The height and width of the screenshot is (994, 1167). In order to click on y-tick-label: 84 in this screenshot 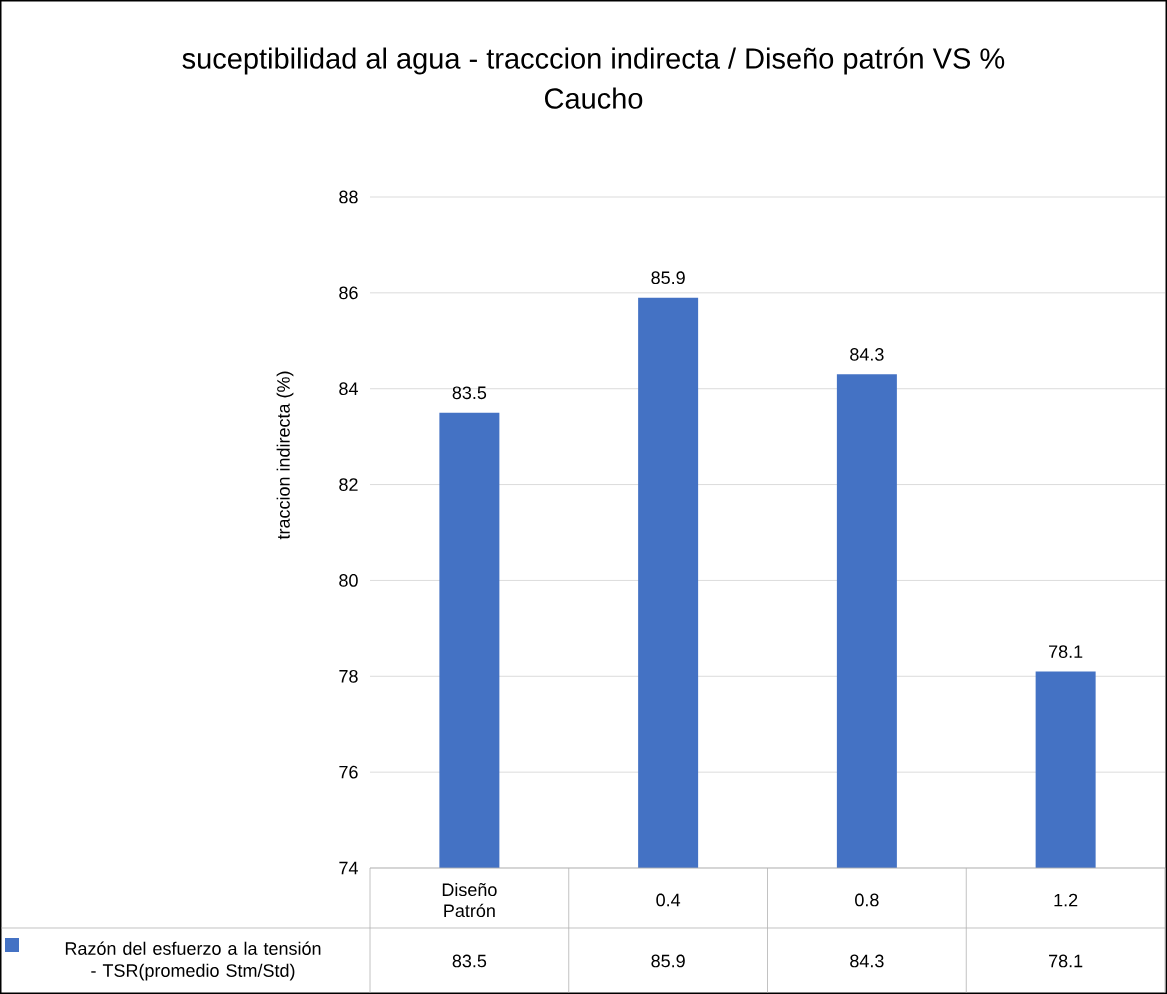, I will do `click(348, 389)`.